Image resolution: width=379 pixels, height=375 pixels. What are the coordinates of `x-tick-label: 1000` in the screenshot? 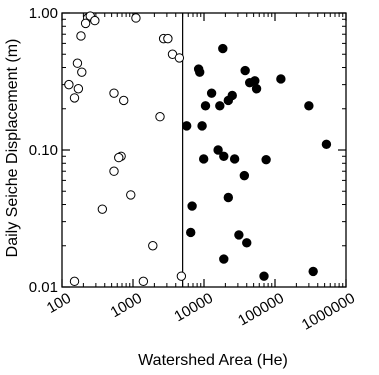 It's located at (126, 305).